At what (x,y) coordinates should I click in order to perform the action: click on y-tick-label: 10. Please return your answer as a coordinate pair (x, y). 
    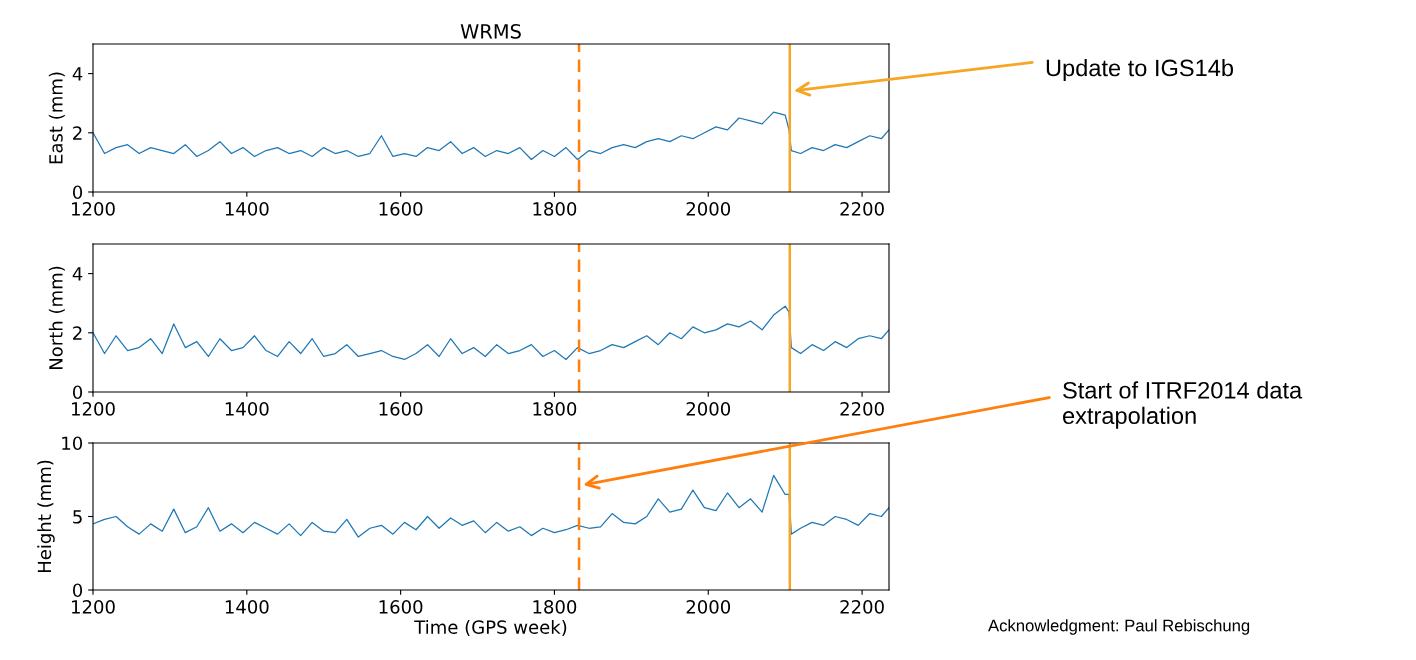
    Looking at the image, I should click on (72, 443).